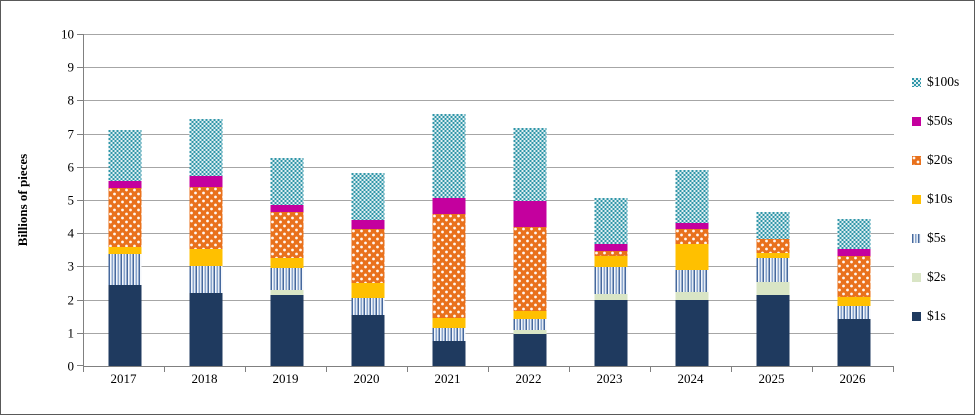 This screenshot has width=975, height=415. I want to click on x-axis-label: 2018, so click(204, 378).